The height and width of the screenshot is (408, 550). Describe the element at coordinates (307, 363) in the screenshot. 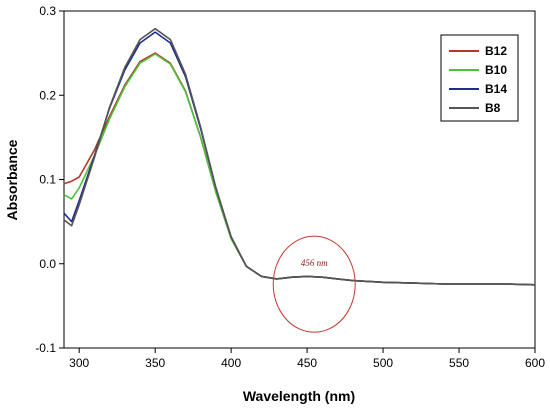

I see `x-tick-label: 450` at that location.